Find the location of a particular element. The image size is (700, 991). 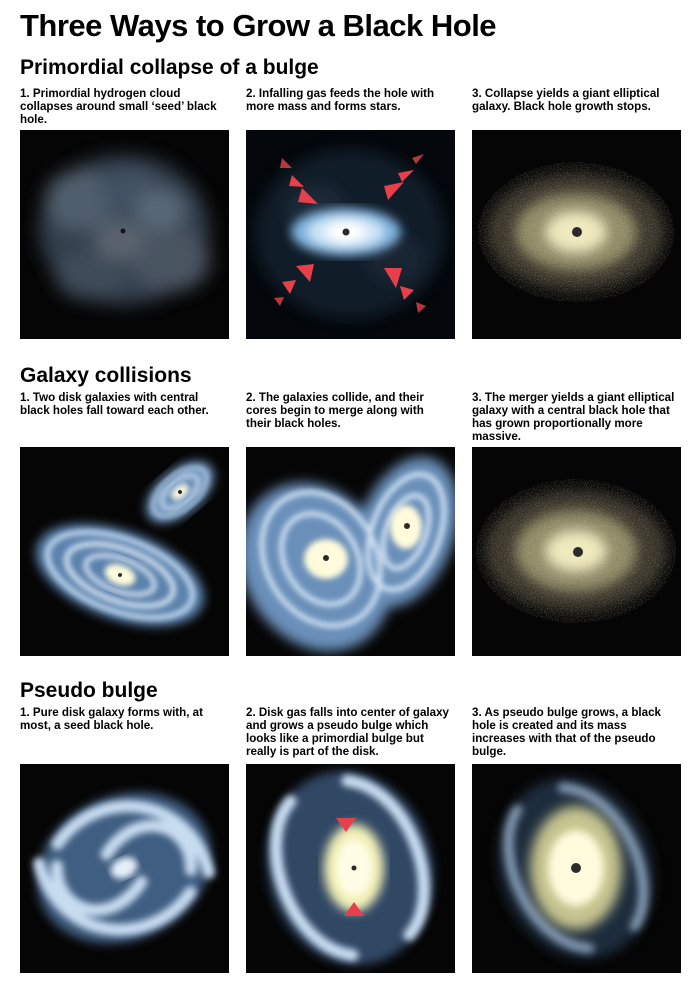

giant-elliptical-illustration is located at coordinates (576, 234).